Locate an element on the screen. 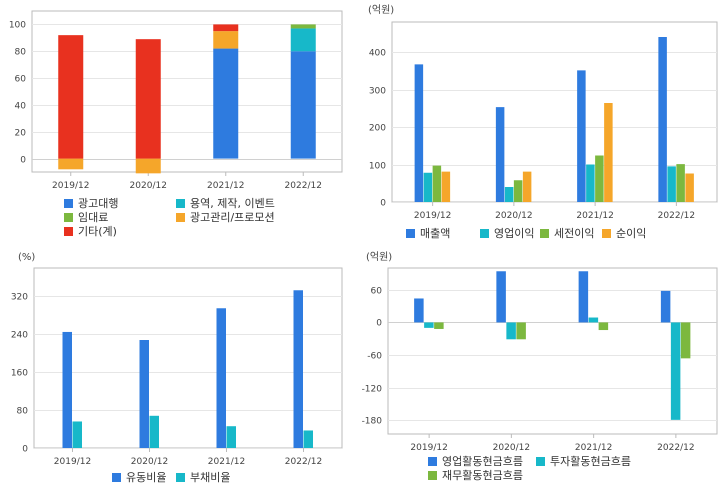 The height and width of the screenshot is (496, 720). unit-label: (%) is located at coordinates (26, 257).